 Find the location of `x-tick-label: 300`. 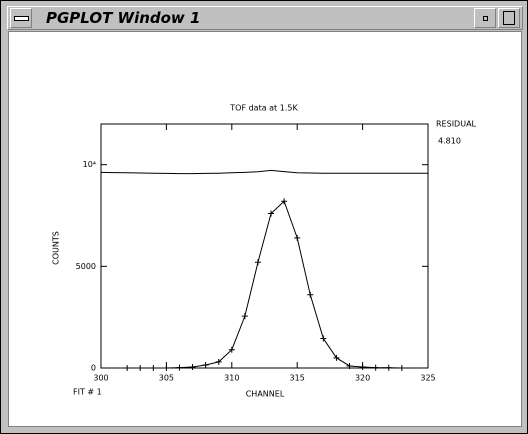

x-tick-label: 300 is located at coordinates (100, 378).